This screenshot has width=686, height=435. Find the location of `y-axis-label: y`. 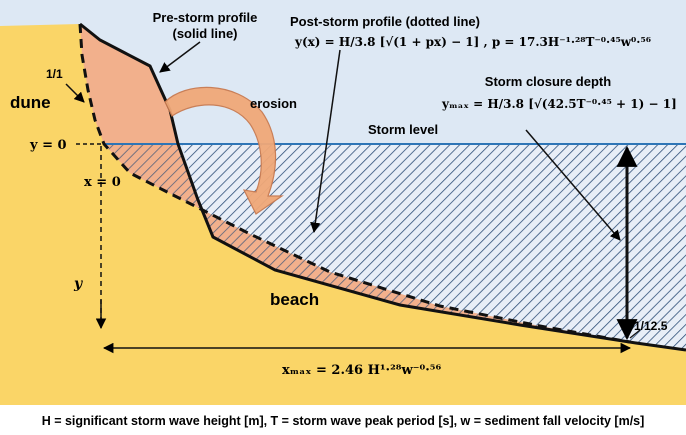

y-axis-label: y is located at coordinates (78, 284).